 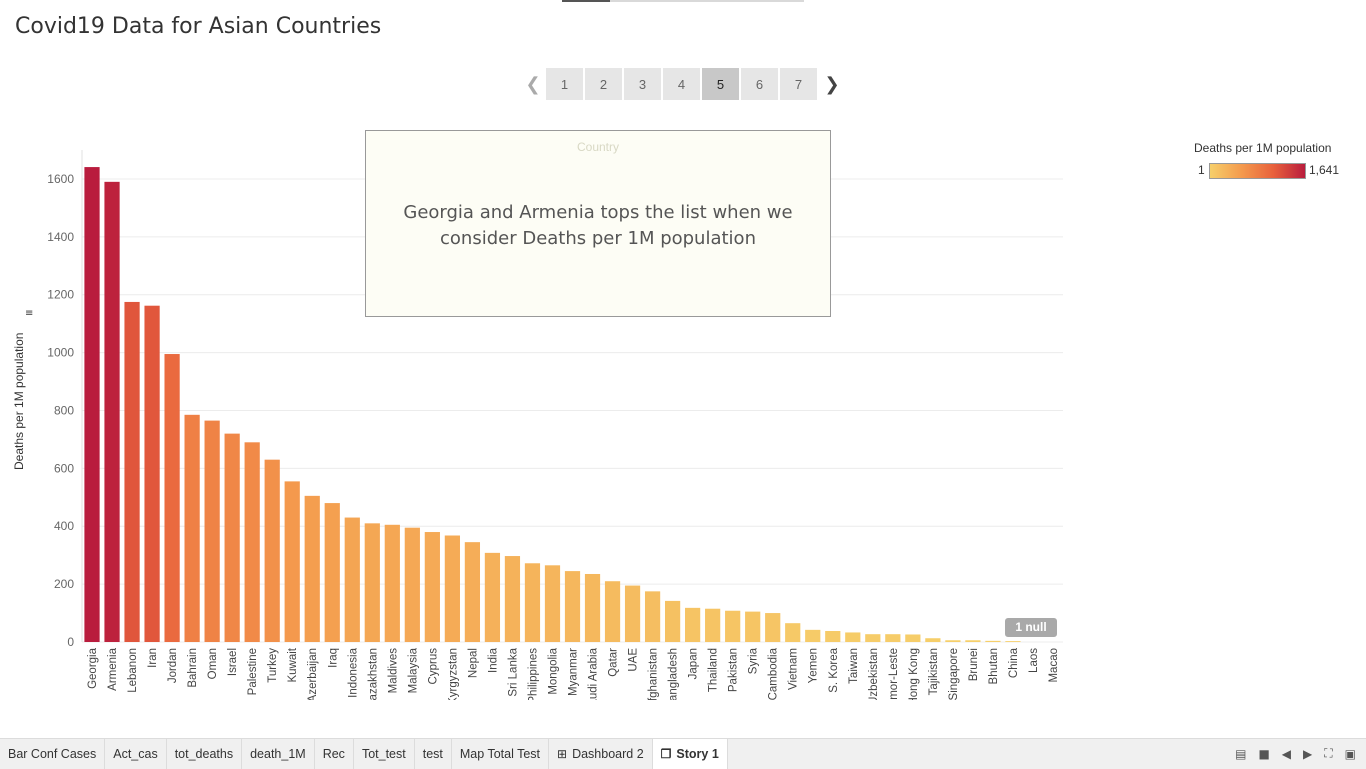 I want to click on bar-oman, so click(x=212, y=531).